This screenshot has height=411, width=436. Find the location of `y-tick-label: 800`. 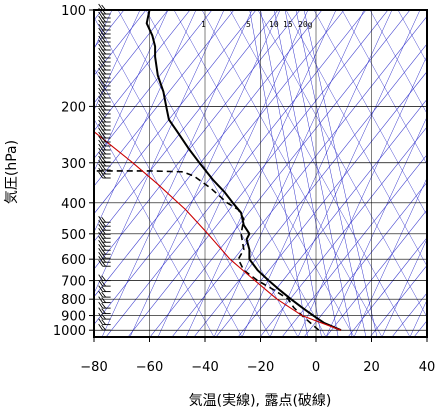

y-tick-label: 800 is located at coordinates (73, 300).